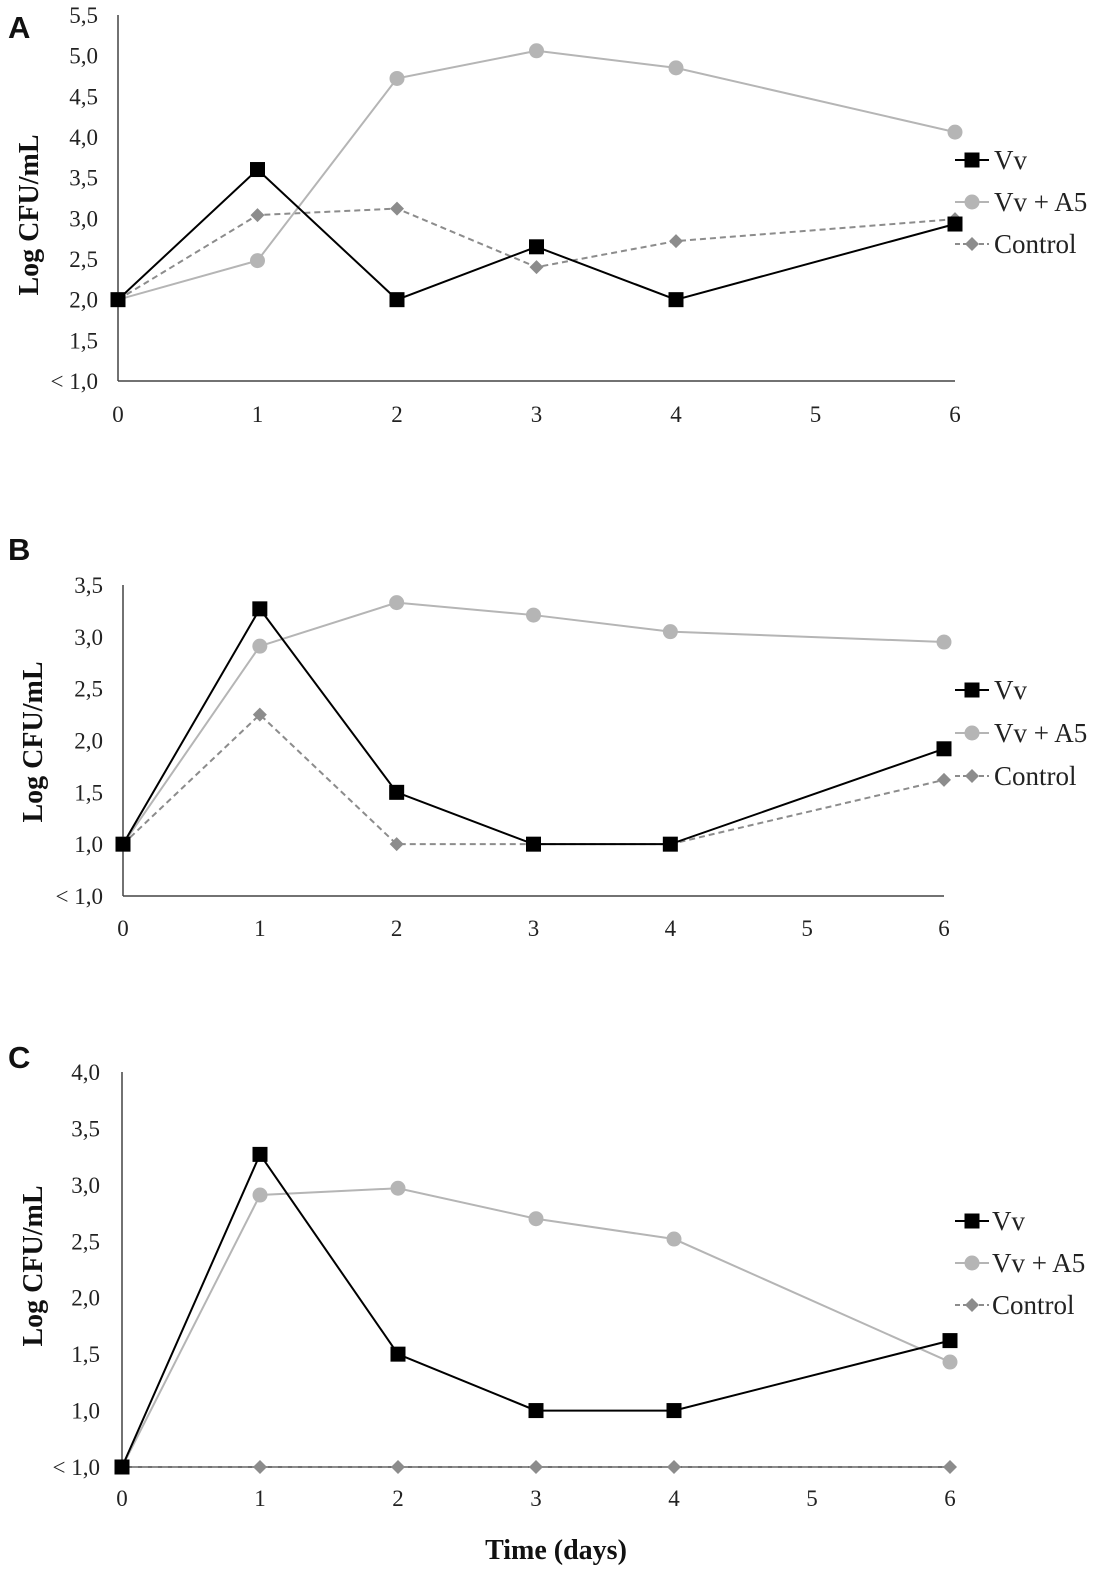 Image resolution: width=1114 pixels, height=1579 pixels. I want to click on panel-a-y-tick-label: 4,0, so click(83, 137).